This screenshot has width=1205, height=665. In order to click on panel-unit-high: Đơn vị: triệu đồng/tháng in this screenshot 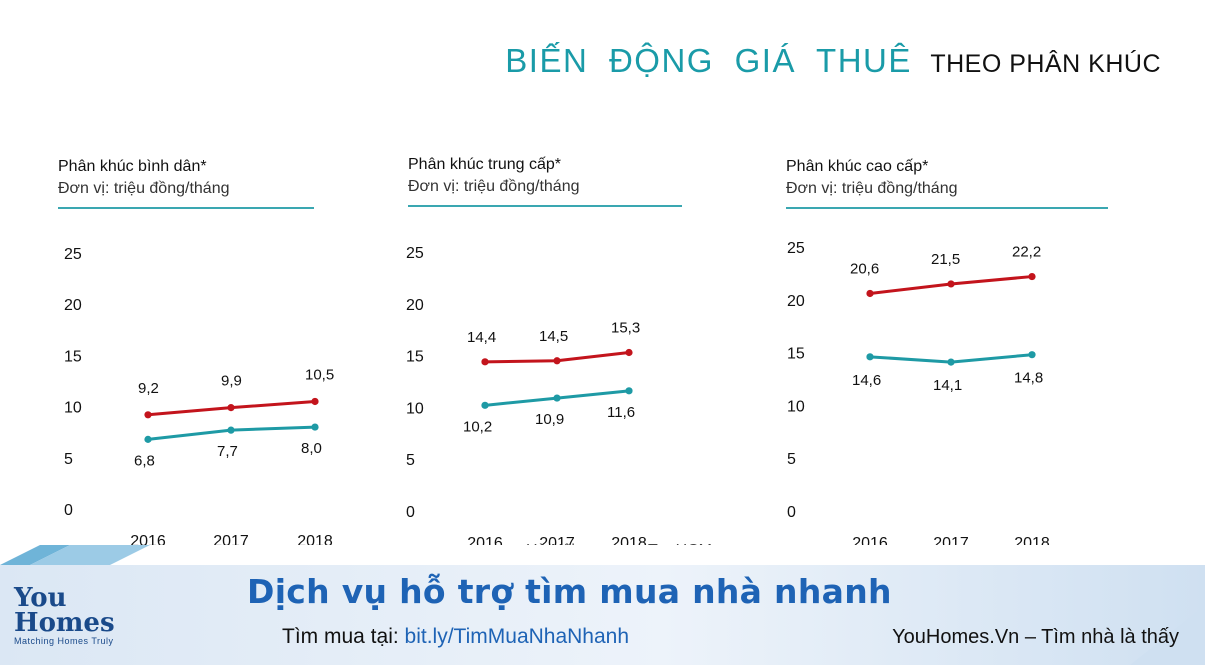, I will do `click(872, 188)`.